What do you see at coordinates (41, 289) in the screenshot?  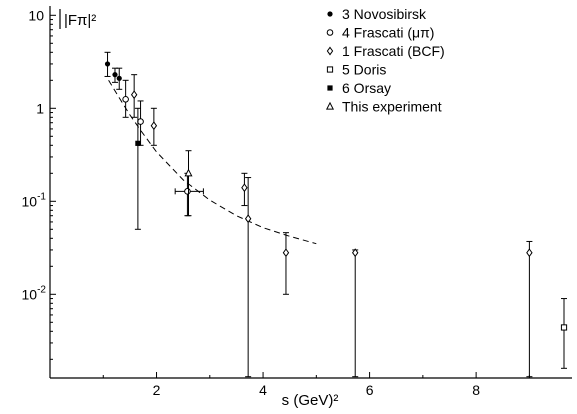 I see `y-tick-exponent: -2` at bounding box center [41, 289].